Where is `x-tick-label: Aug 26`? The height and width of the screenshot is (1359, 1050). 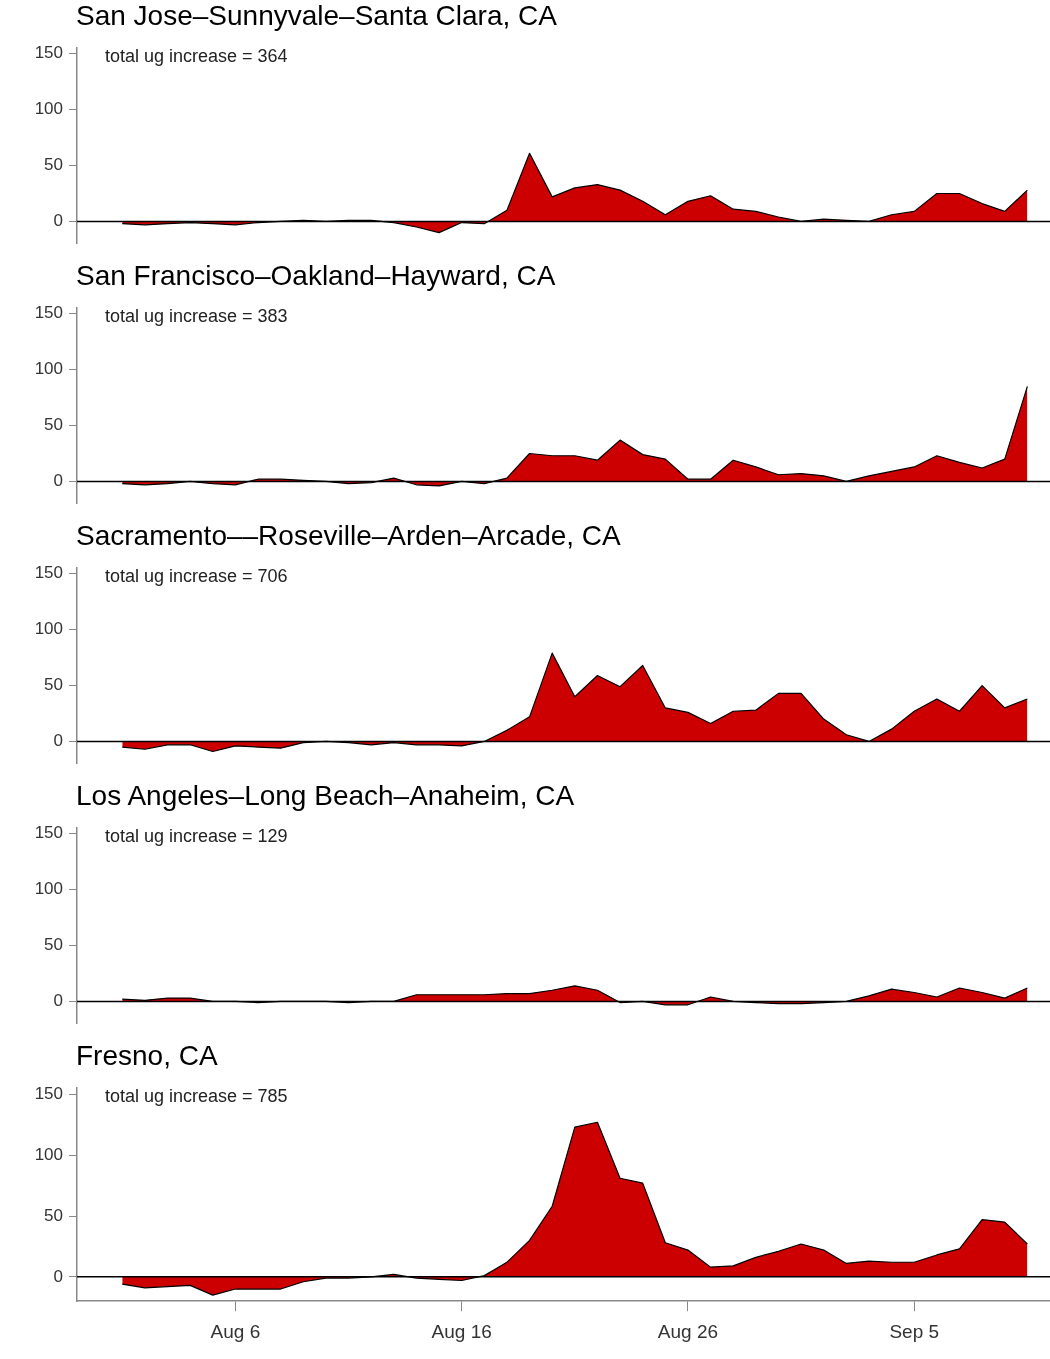 x-tick-label: Aug 26 is located at coordinates (688, 1331).